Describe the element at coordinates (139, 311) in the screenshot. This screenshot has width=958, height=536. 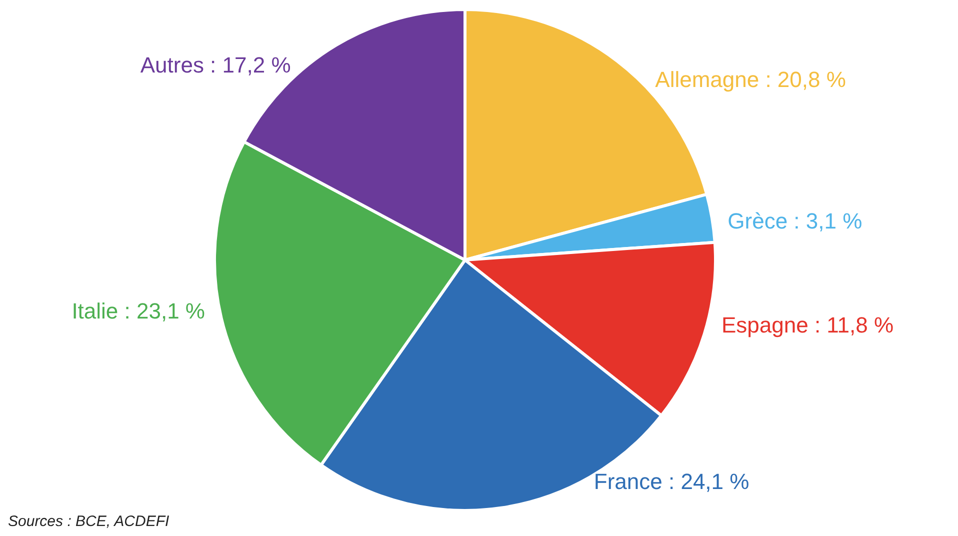
I see `slice-label: Italie : 23,1 %` at that location.